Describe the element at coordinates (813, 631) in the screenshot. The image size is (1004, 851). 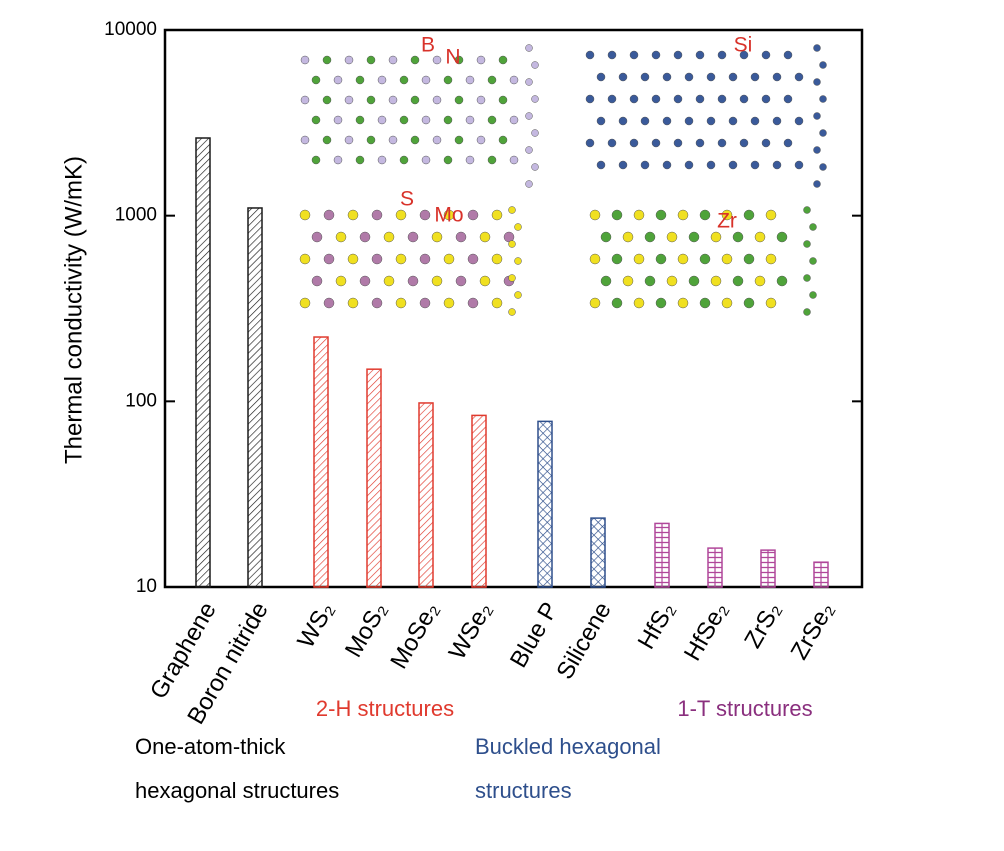
I see `x-tick-label: ZrSe₂` at that location.